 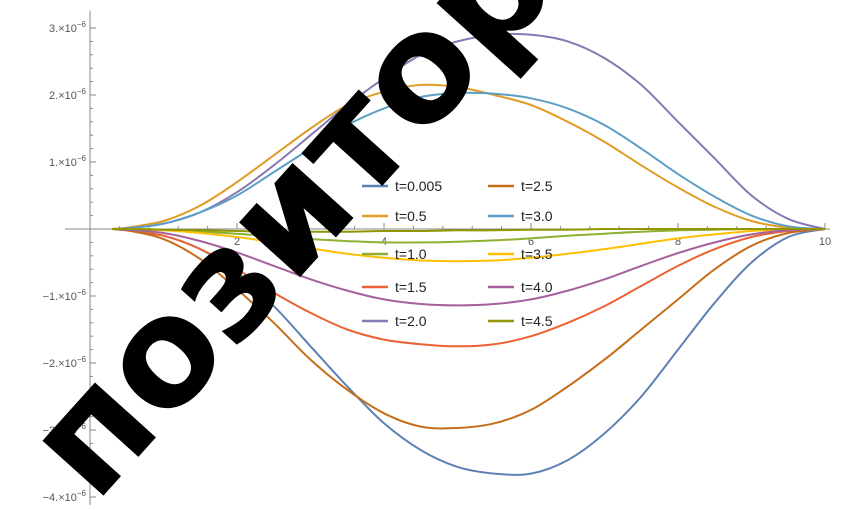 I want to click on y-tick-label: −1.×10−6, so click(x=65, y=295).